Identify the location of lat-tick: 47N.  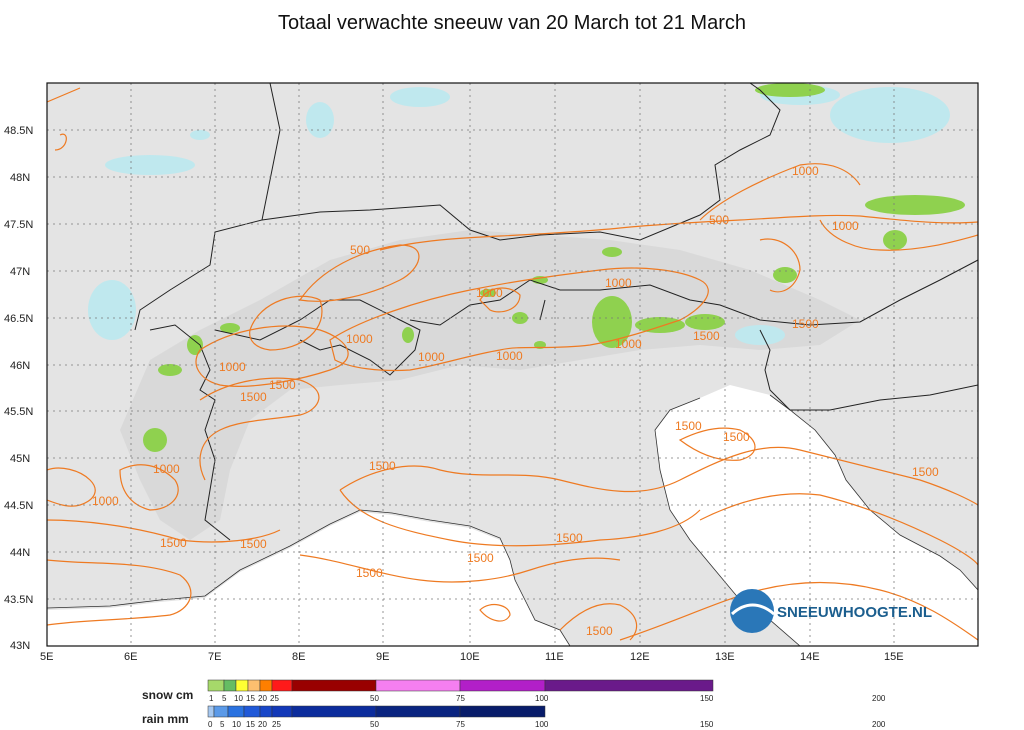
(20, 272).